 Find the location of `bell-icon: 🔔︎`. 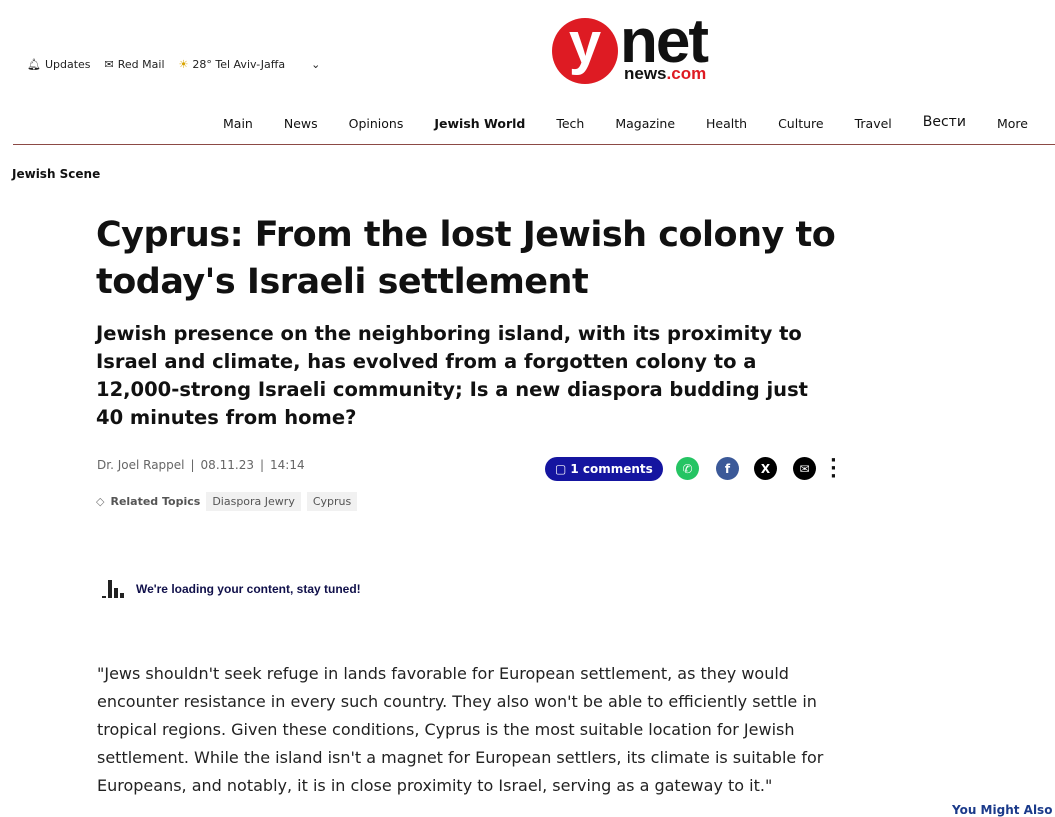

bell-icon: 🔔︎ is located at coordinates (34, 64).